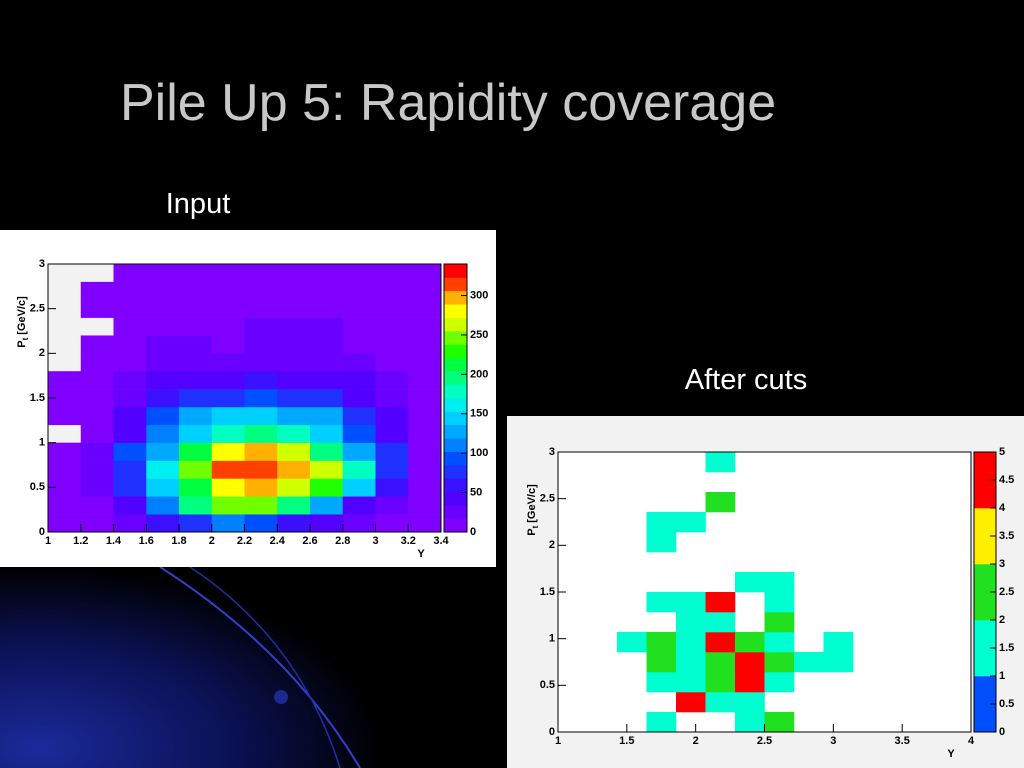 The image size is (1024, 768). I want to click on y-tick-label: 1.5, so click(547, 592).